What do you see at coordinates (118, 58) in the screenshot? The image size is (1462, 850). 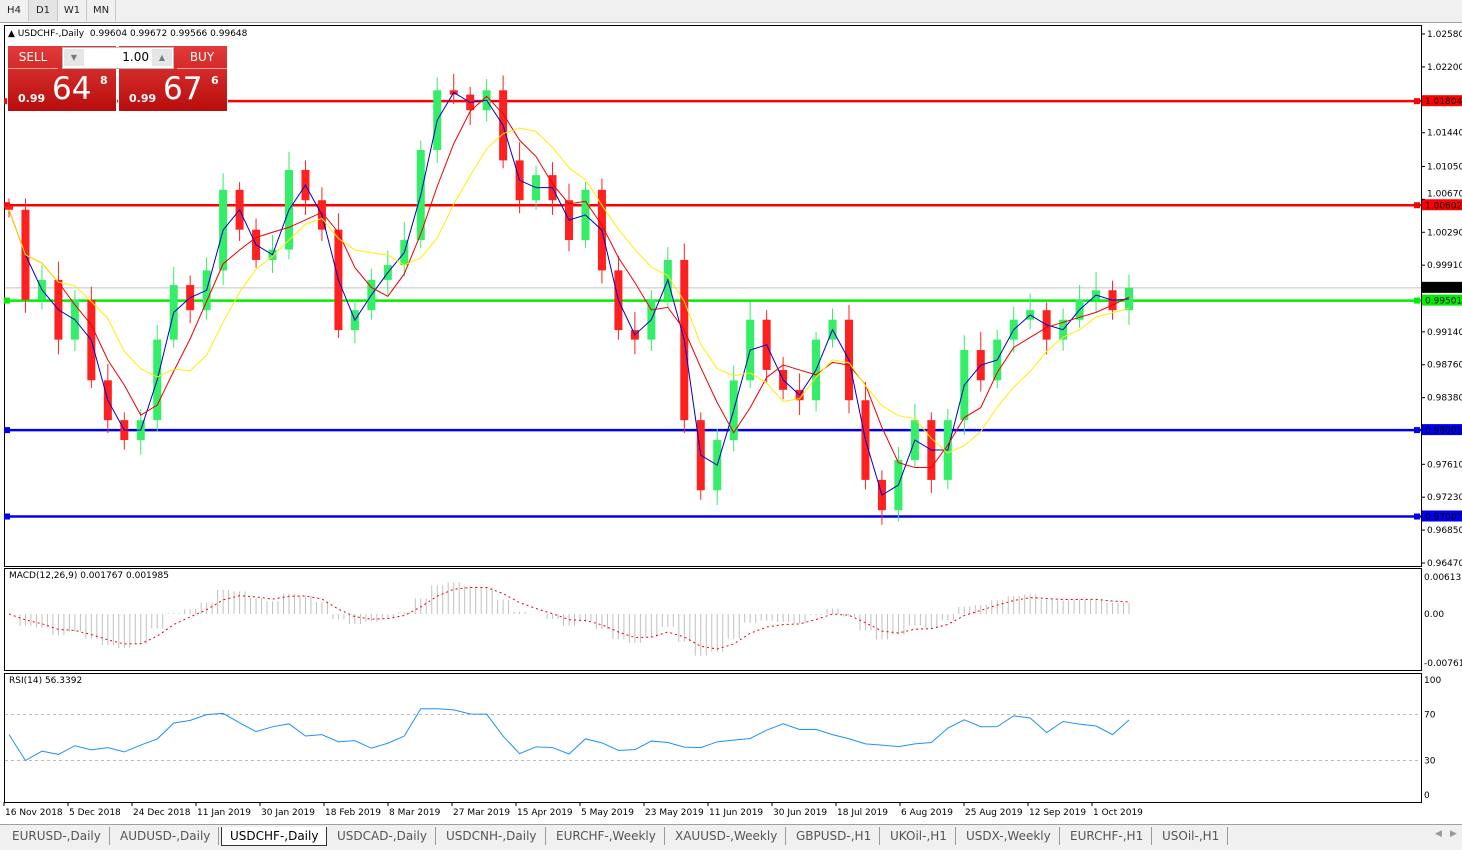 I see `lot-size-input: ▼ 1.00 ▲` at bounding box center [118, 58].